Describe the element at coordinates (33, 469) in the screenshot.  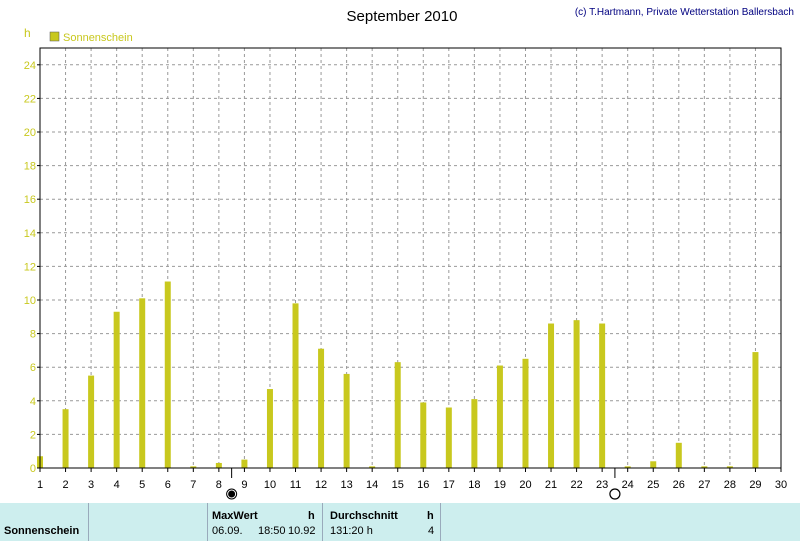
I see `y-tick-label: 0` at that location.